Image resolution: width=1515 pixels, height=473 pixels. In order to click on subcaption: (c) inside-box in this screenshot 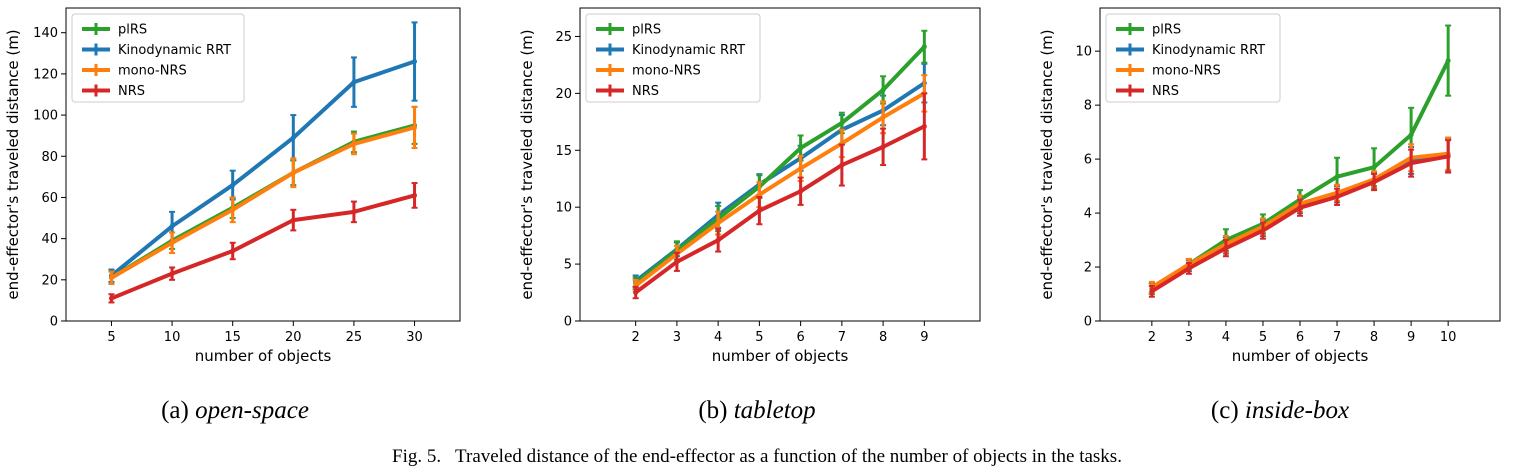, I will do `click(1280, 410)`.